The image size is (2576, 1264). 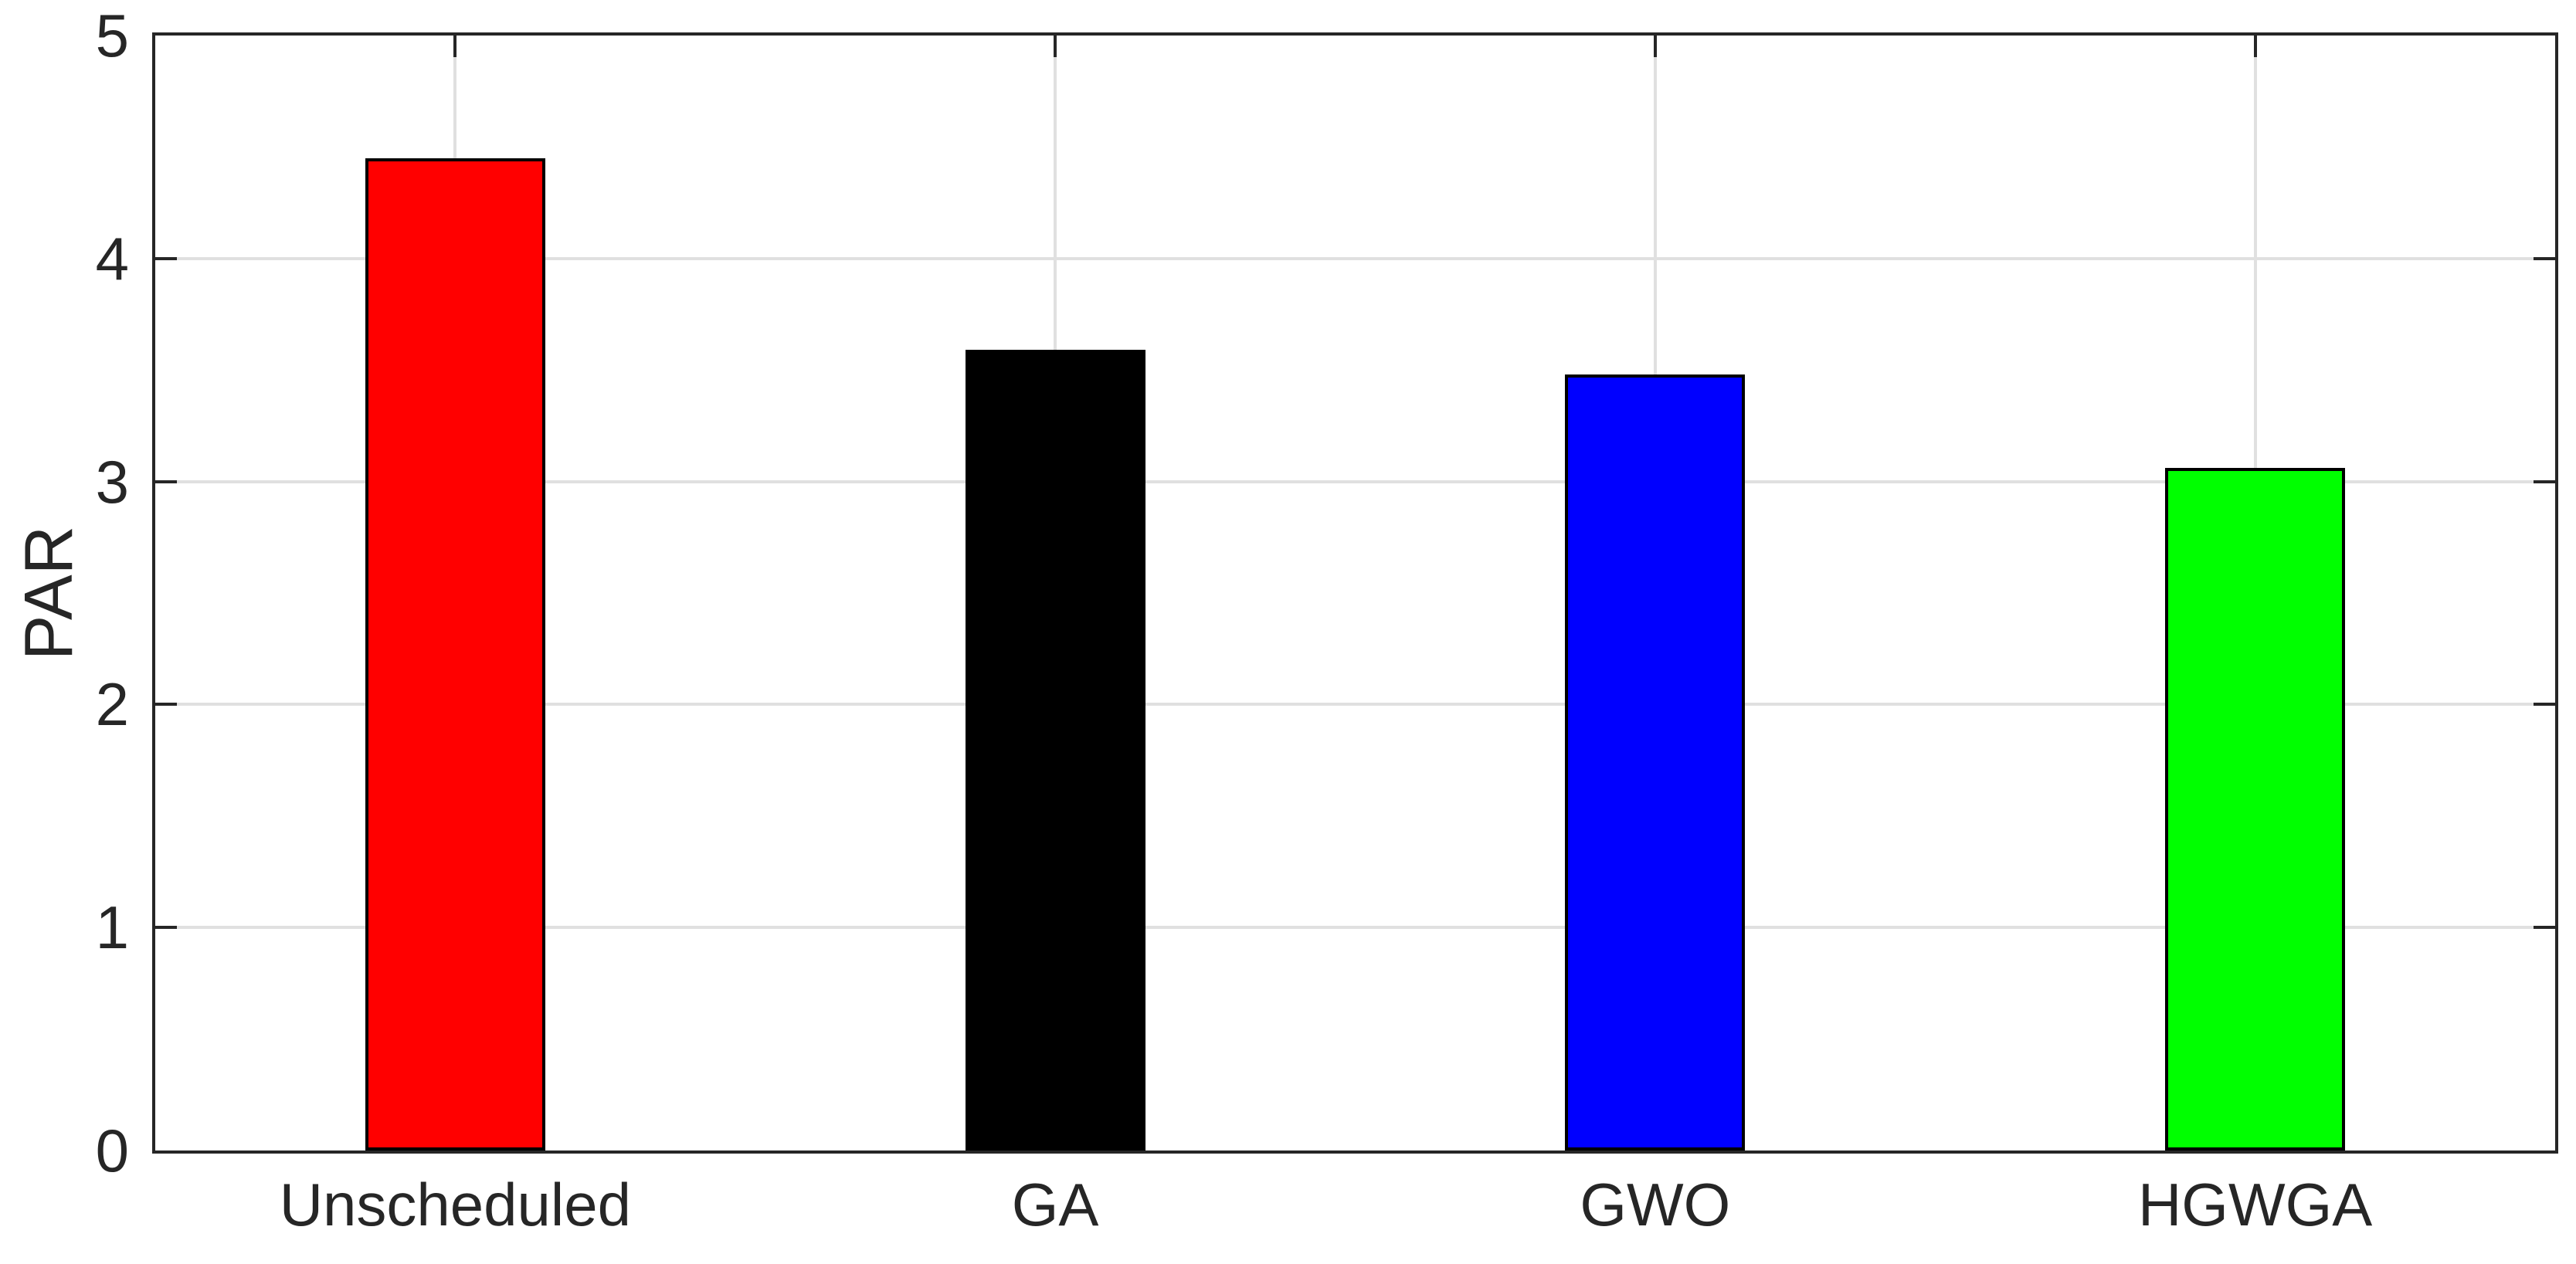 I want to click on x-tick-label: GA, so click(x=1055, y=1205).